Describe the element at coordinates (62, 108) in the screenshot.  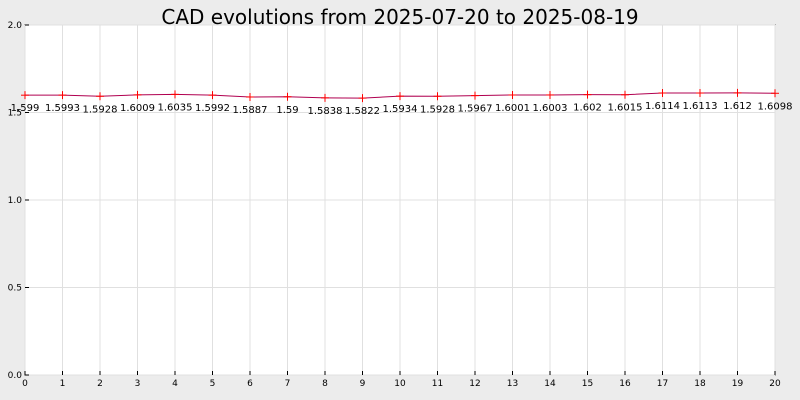
I see `data-label: 1.5993` at that location.